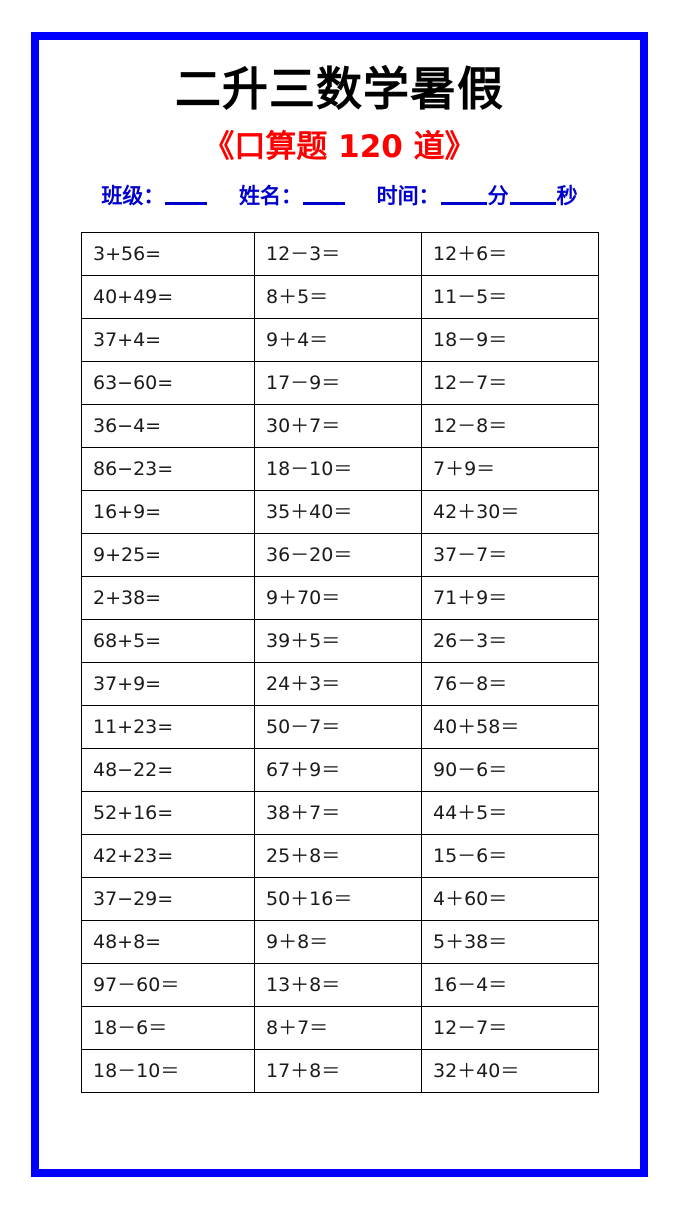 The image size is (680, 1209). What do you see at coordinates (510, 512) in the screenshot?
I see `problem-cell: 42＋30＝` at bounding box center [510, 512].